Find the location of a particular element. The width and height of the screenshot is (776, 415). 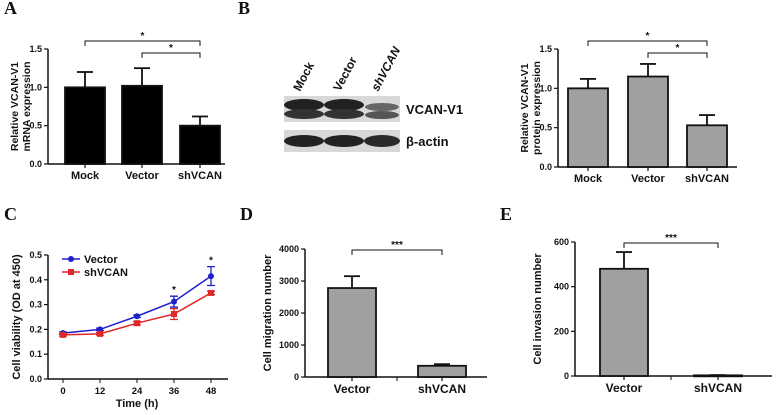

y-tick-label: 0.3 is located at coordinates (35, 305).